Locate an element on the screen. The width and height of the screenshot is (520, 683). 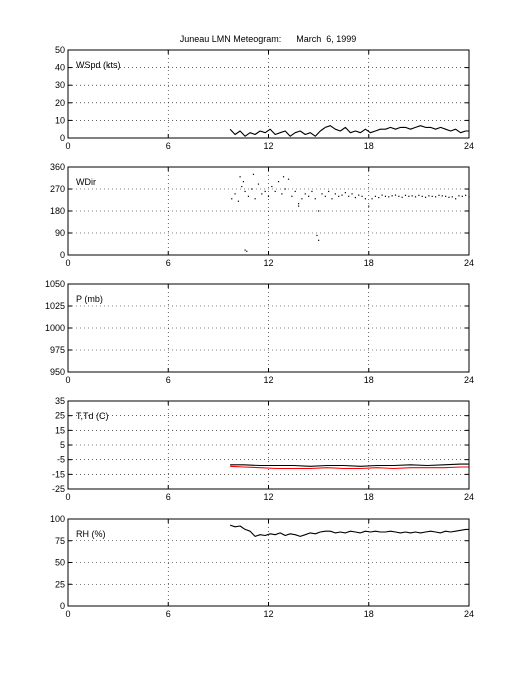
y-tick-label: 15 is located at coordinates (60, 430).